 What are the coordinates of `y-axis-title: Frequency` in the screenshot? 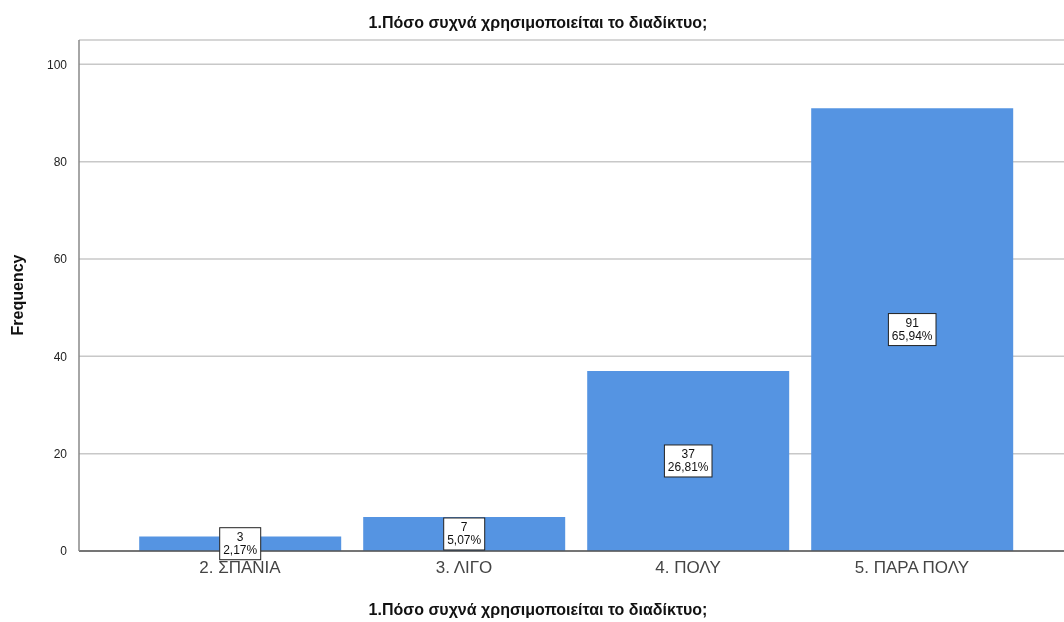 It's located at (18, 295).